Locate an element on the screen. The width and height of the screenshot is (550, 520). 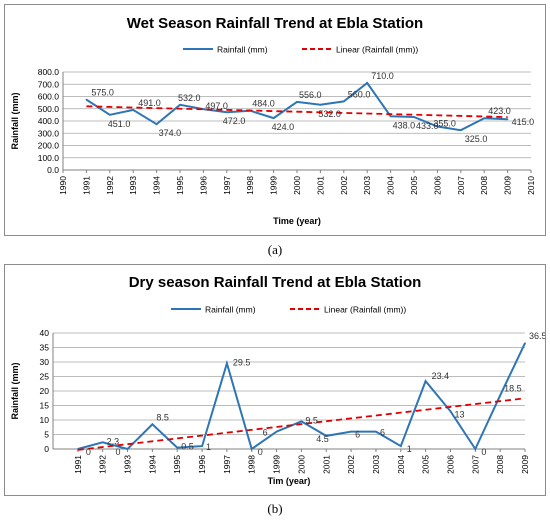
y-tick-label: 30 is located at coordinates (45, 362).